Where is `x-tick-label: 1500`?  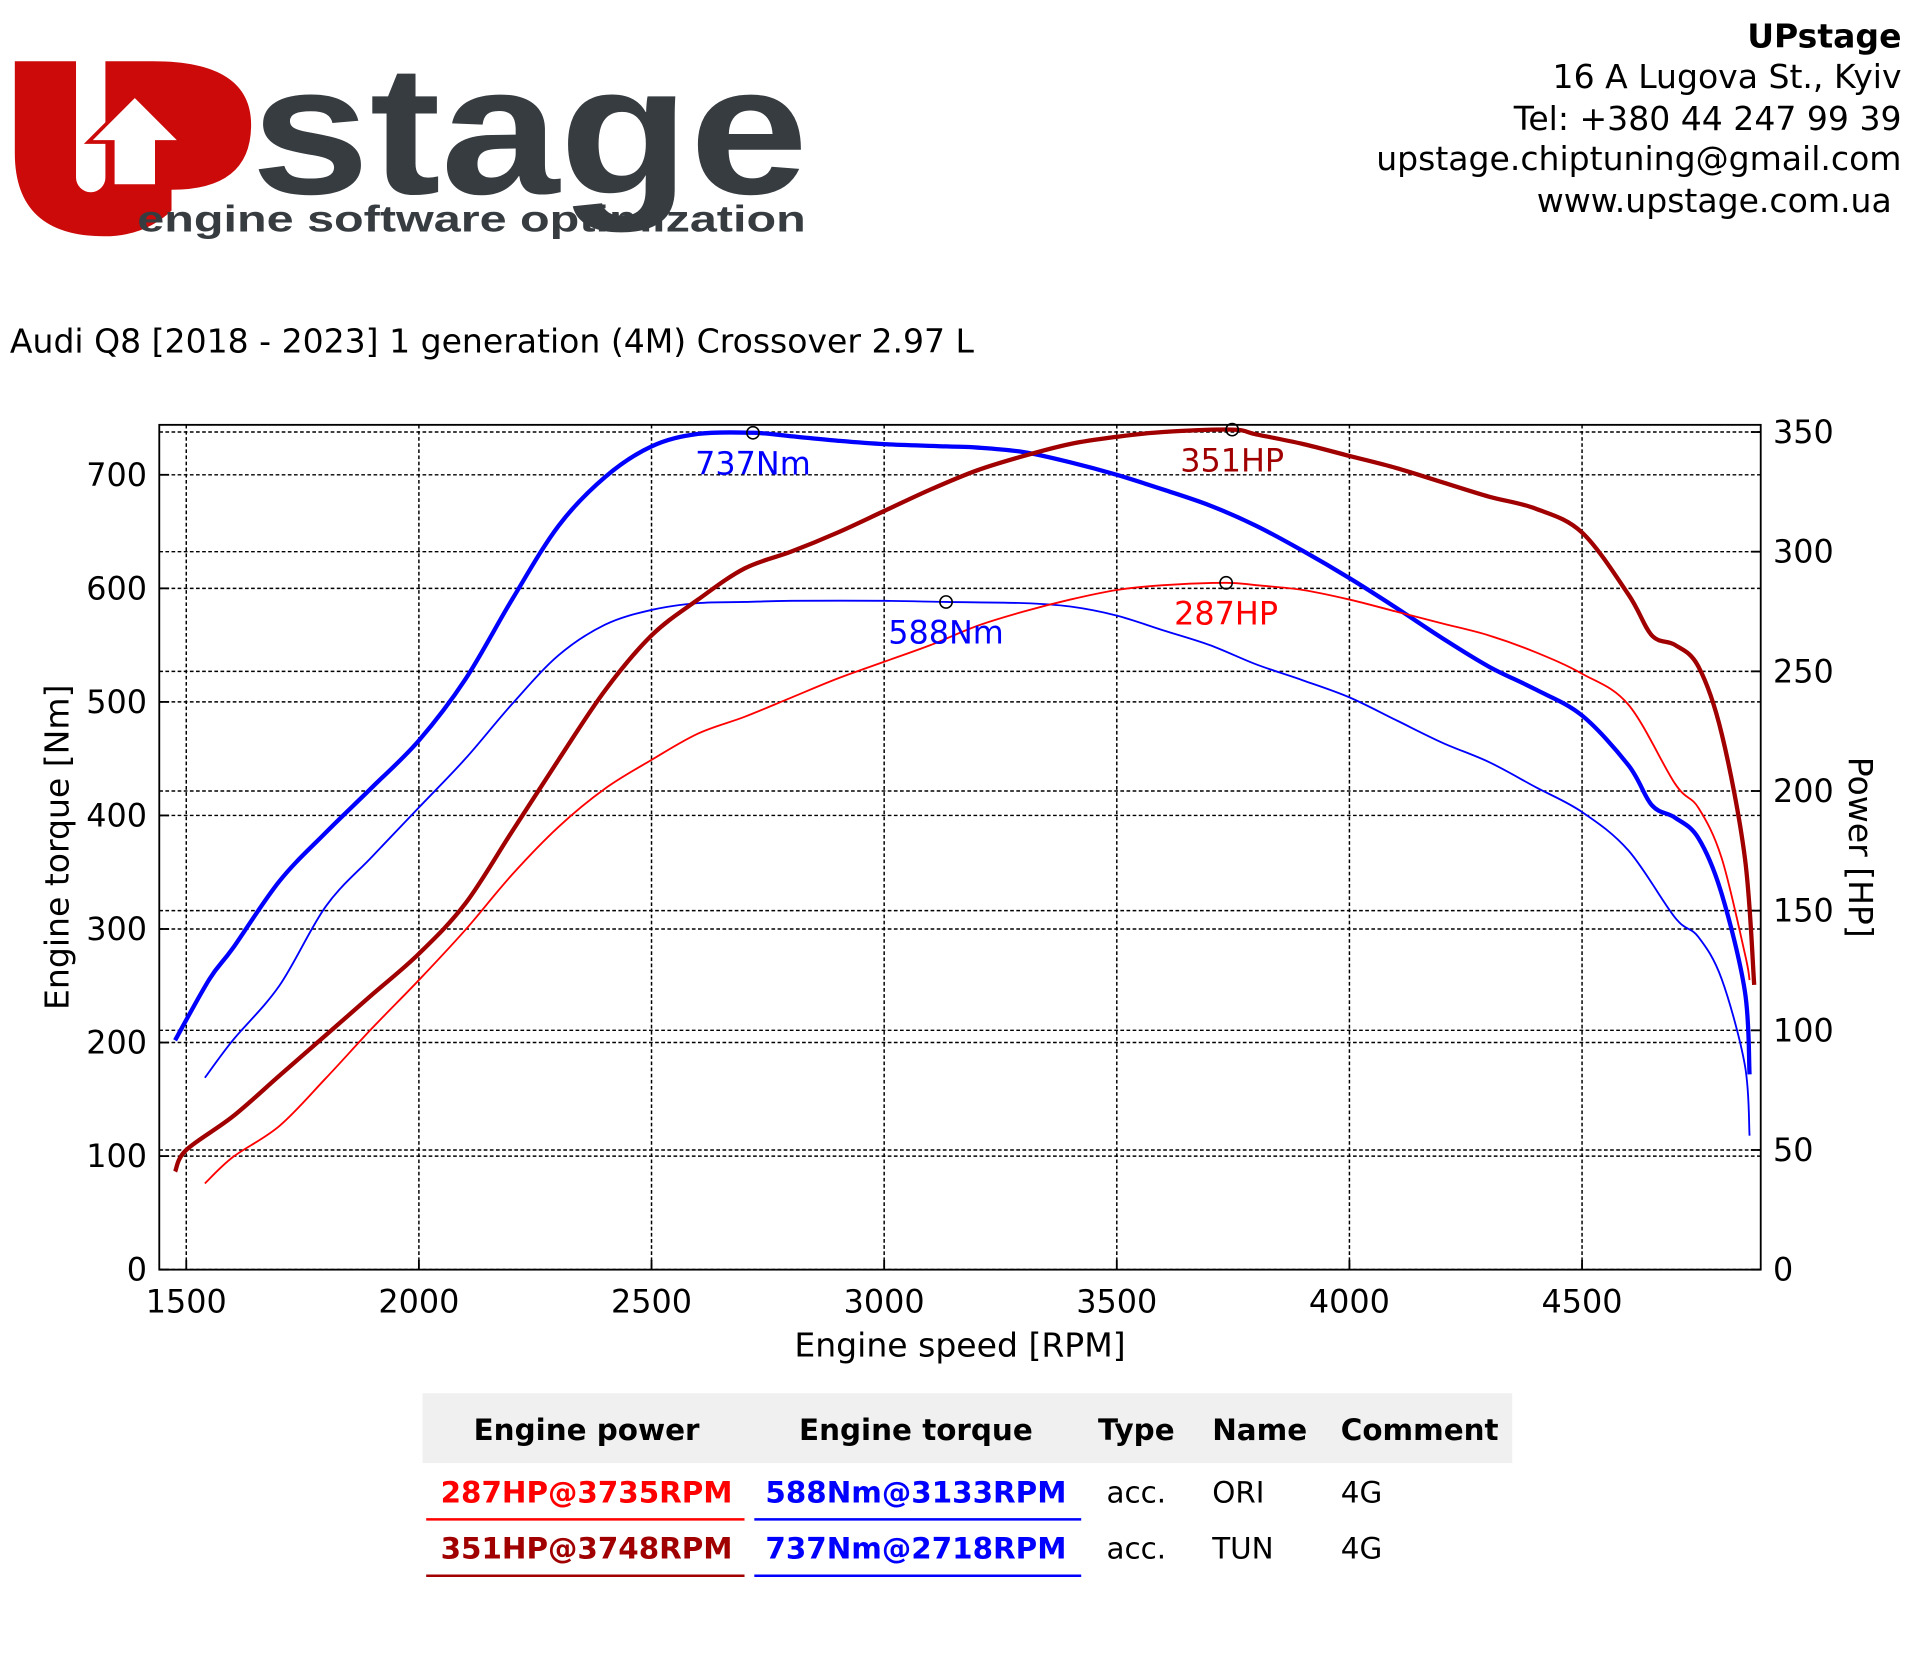
x-tick-label: 1500 is located at coordinates (186, 1301).